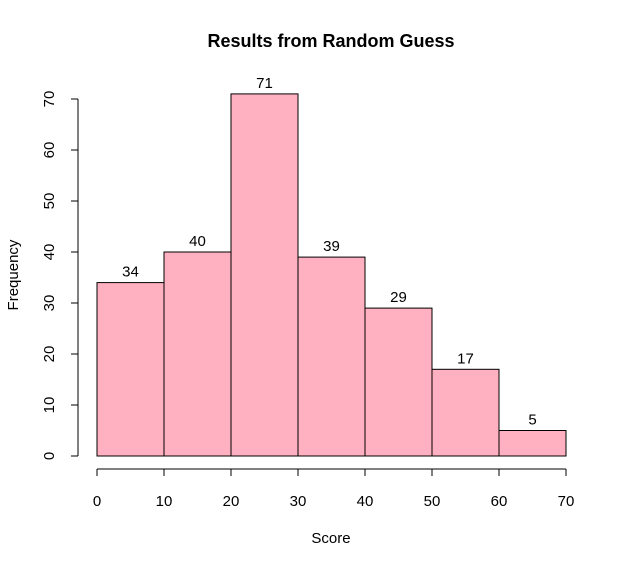  Describe the element at coordinates (13, 274) in the screenshot. I see `y-axis-label: Frequency` at that location.